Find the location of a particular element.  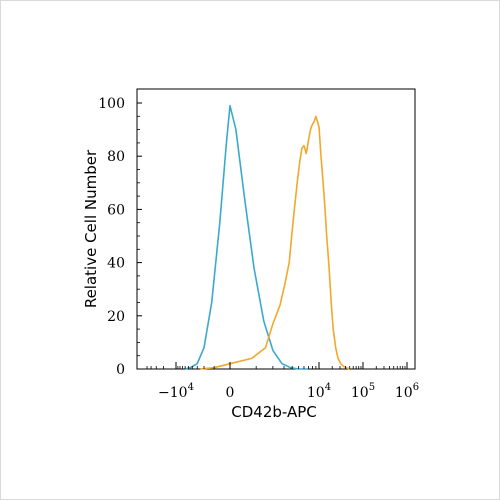

x-axis: −104 0 10⁴ 10⁵ 10⁶ is located at coordinates (282, 381).